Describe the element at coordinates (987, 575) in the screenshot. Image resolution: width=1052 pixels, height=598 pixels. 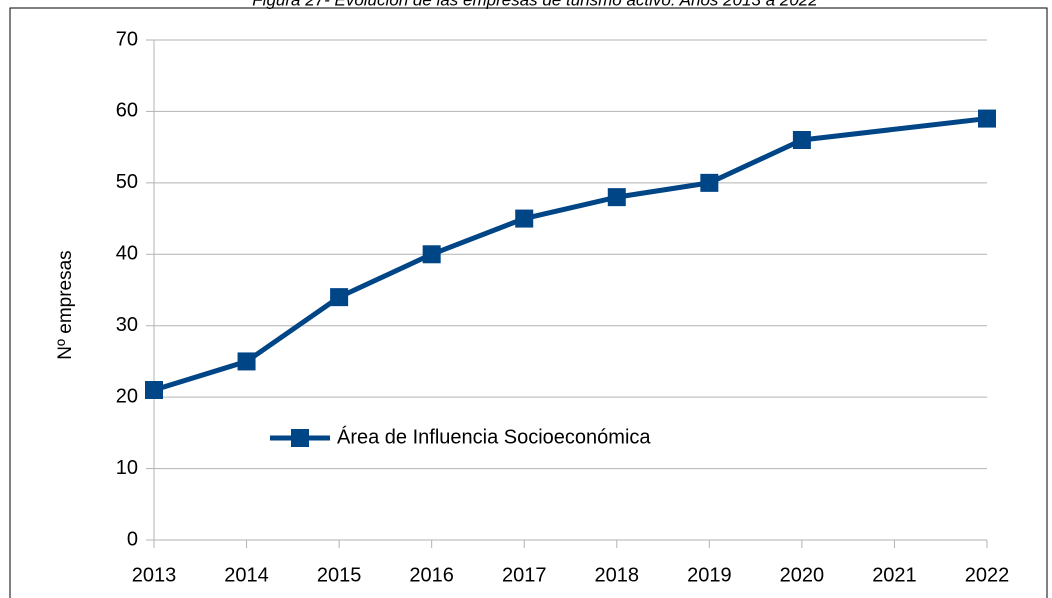
I see `x-tick-label: 2022` at that location.